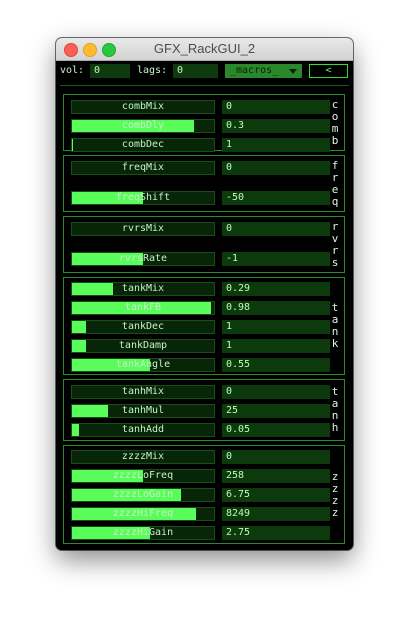  I want to click on slider-label: tankAngle, so click(143, 364).